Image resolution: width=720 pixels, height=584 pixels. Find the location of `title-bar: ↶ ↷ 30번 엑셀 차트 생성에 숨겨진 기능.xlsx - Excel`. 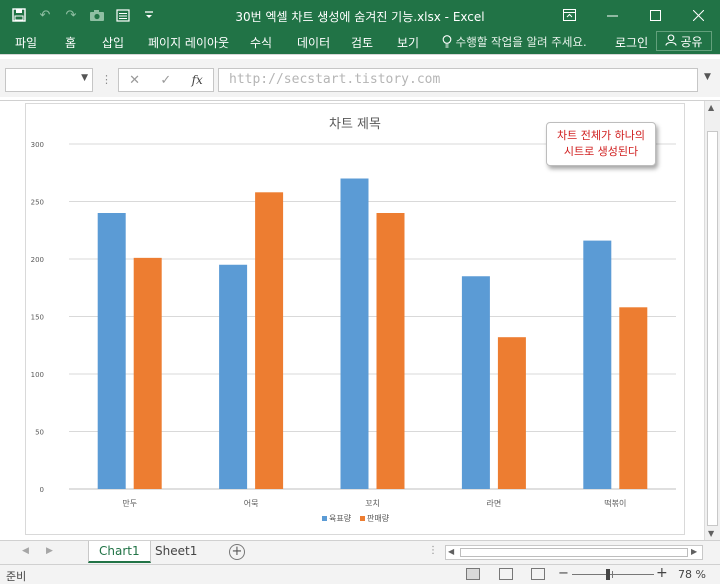

title-bar: ↶ ↷ 30번 엑셀 차트 생성에 숨겨진 기능.xlsx - Excel is located at coordinates (360, 15).